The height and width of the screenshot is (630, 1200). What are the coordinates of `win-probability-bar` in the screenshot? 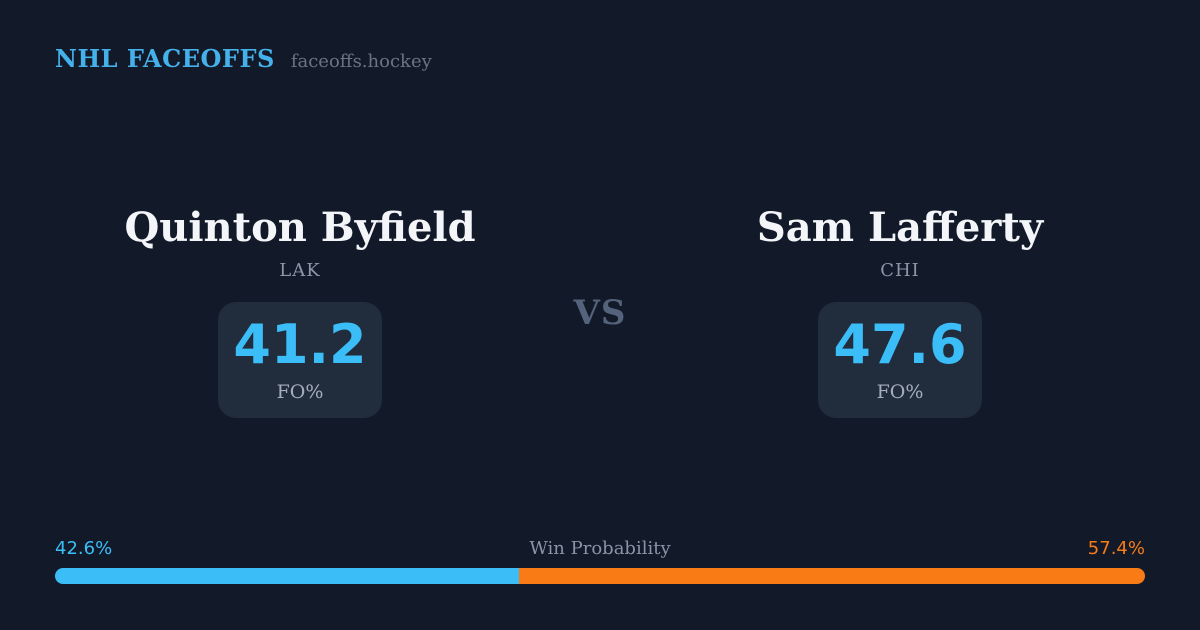 It's located at (600, 576).